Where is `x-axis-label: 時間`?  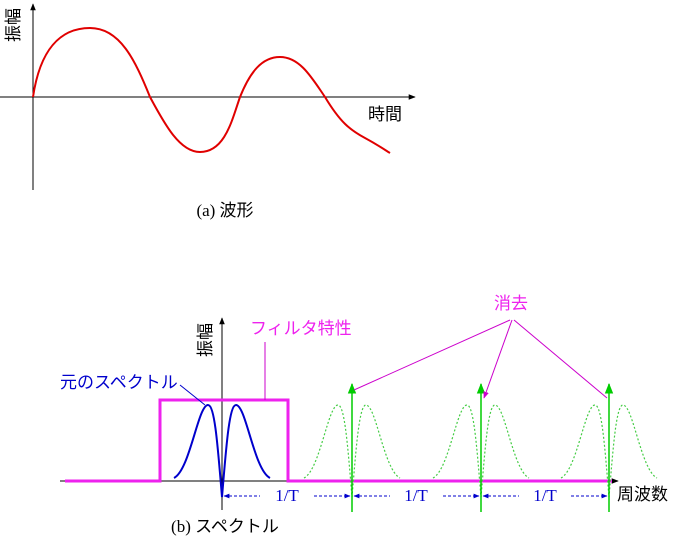
x-axis-label: 時間 is located at coordinates (385, 114).